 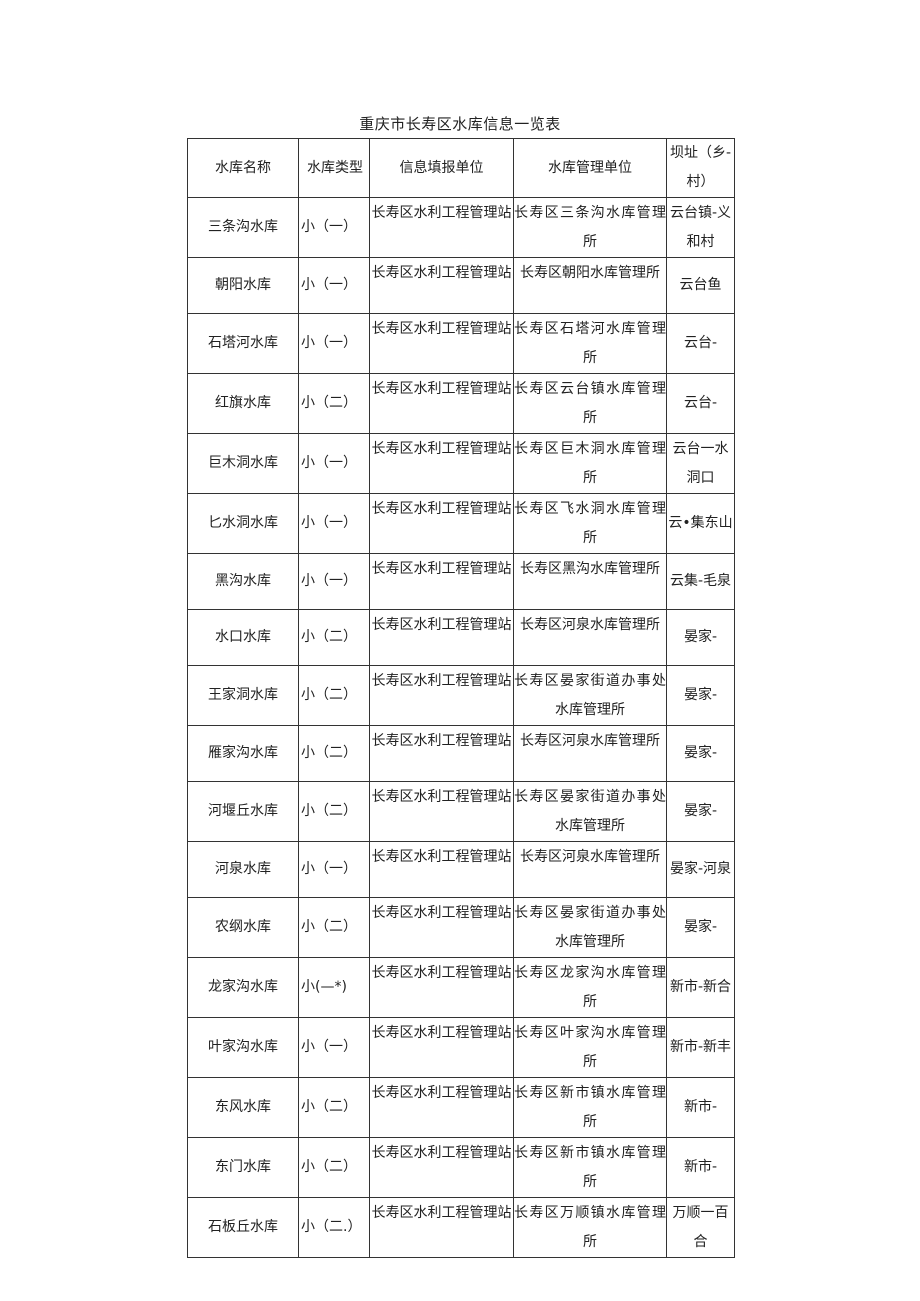 I want to click on table-row: 河泉水库 小（一） 长寿区水利工程管理站 长寿区河泉水库管理所 晏家-河泉, so click(x=461, y=869).